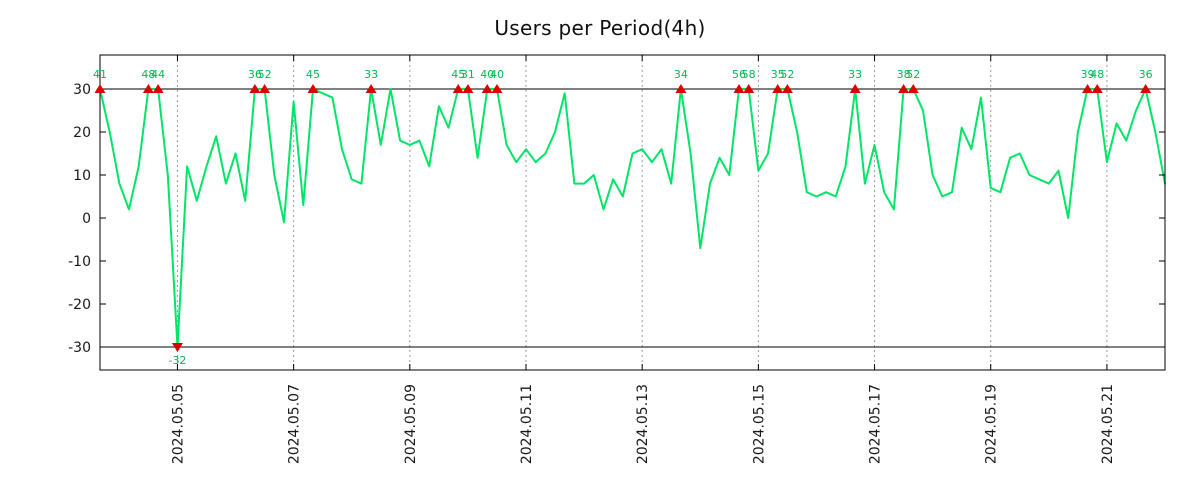  What do you see at coordinates (177, 347) in the screenshot?
I see `valley-marker` at bounding box center [177, 347].